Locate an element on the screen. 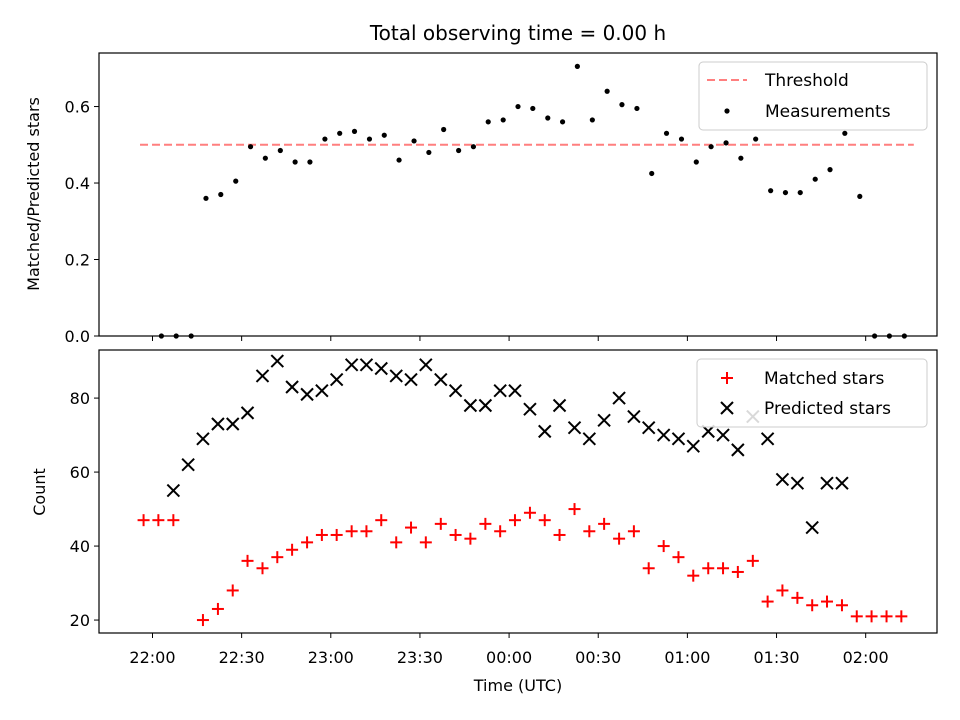 The height and width of the screenshot is (720, 960). legend-threshold-label: Threshold is located at coordinates (806, 81).